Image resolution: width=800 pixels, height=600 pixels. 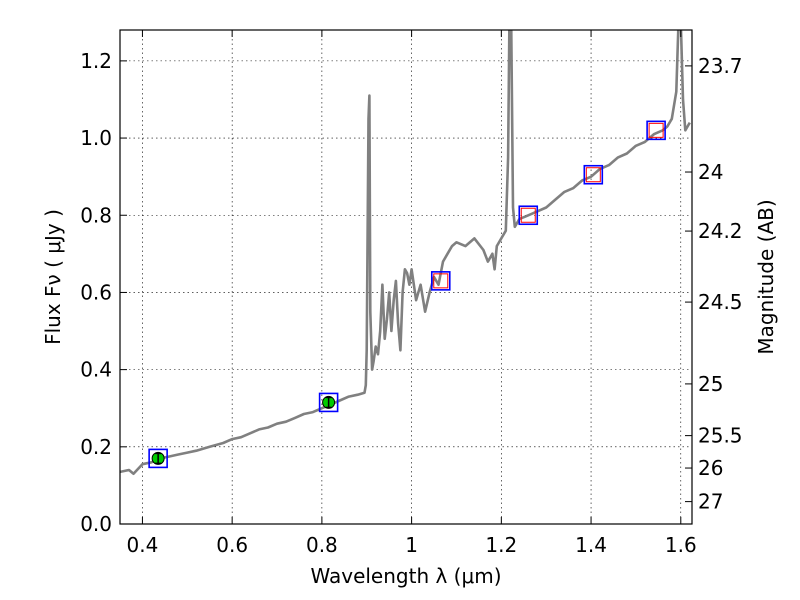 I want to click on right-tick-label: 26, so click(x=710, y=468).